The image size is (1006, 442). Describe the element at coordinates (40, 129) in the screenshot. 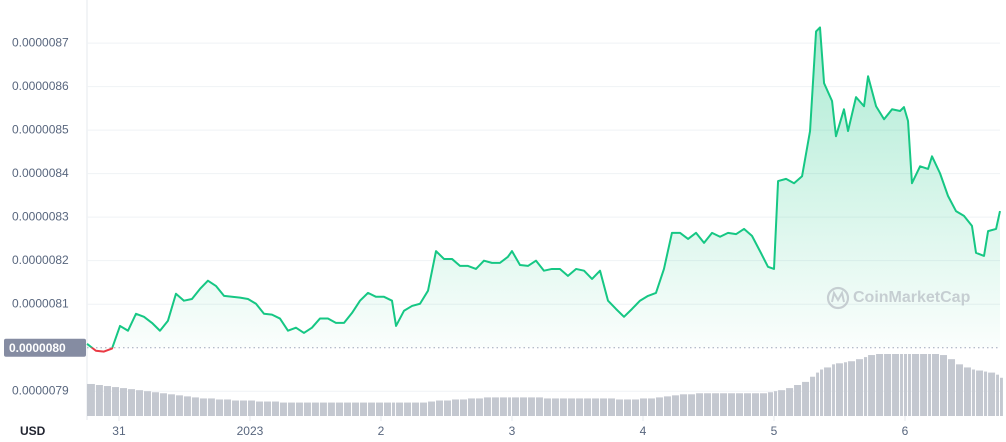

I see `y-tick-label: 0.0000085` at that location.